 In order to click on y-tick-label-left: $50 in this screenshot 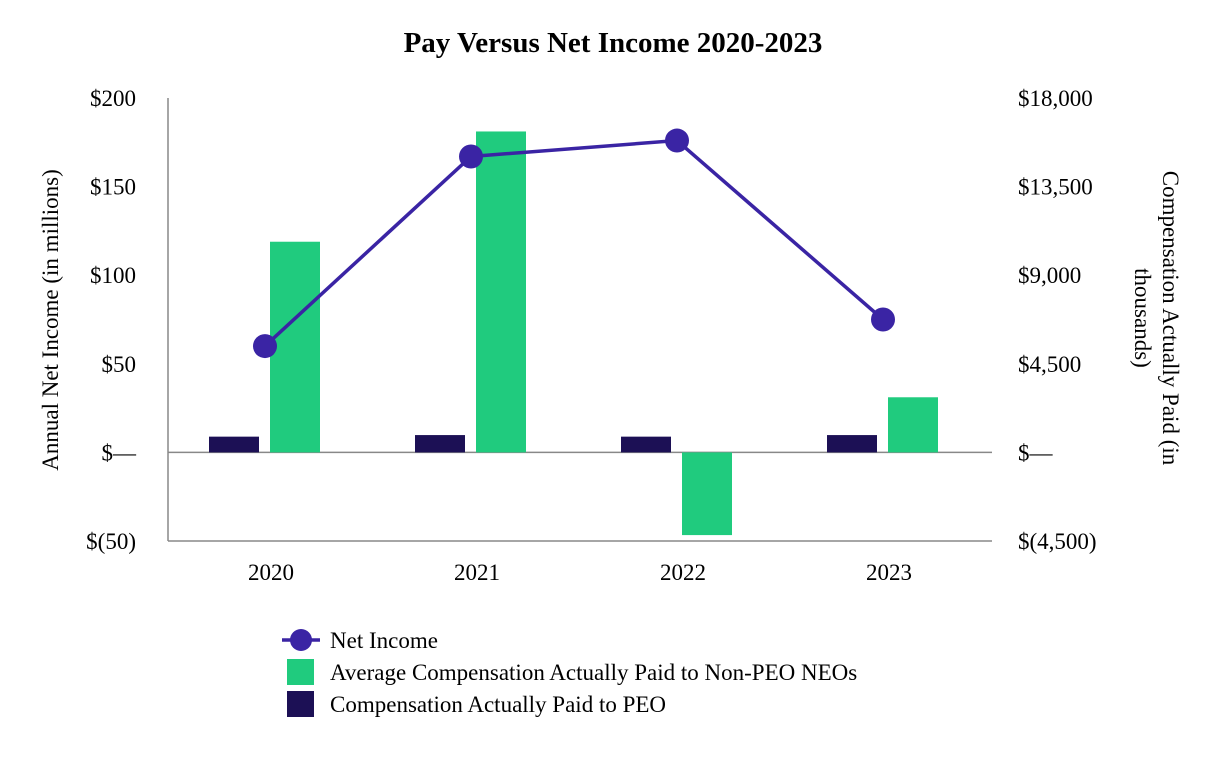, I will do `click(119, 364)`.